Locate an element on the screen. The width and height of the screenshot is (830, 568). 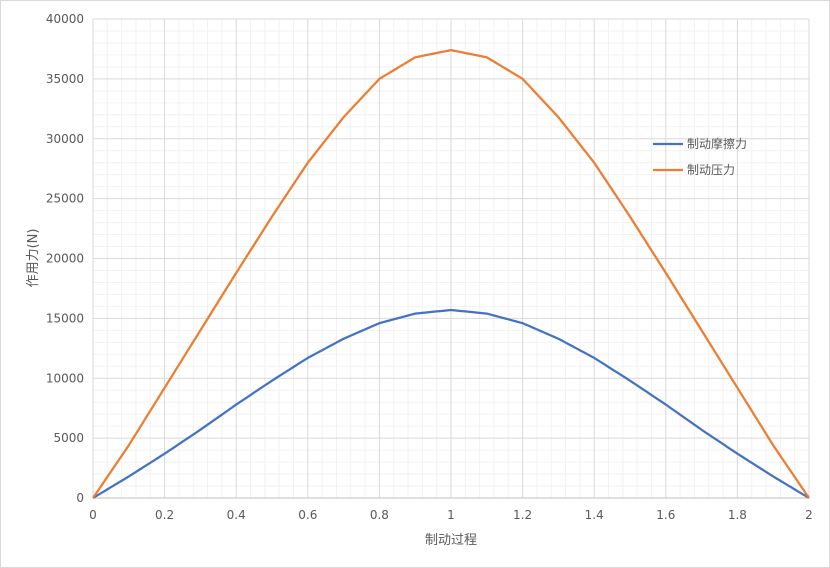
x-tick-label: 1.2 is located at coordinates (522, 515).